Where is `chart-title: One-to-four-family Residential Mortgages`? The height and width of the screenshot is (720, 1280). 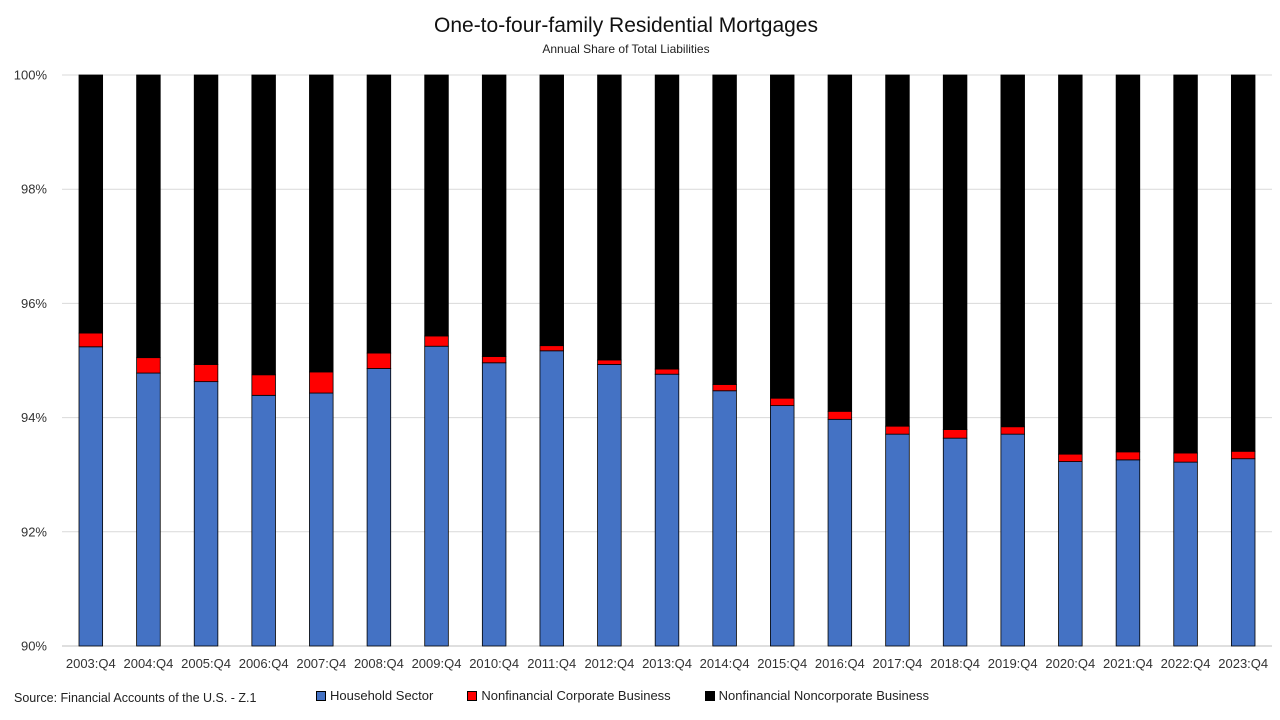
chart-title: One-to-four-family Residential Mortgages is located at coordinates (626, 25).